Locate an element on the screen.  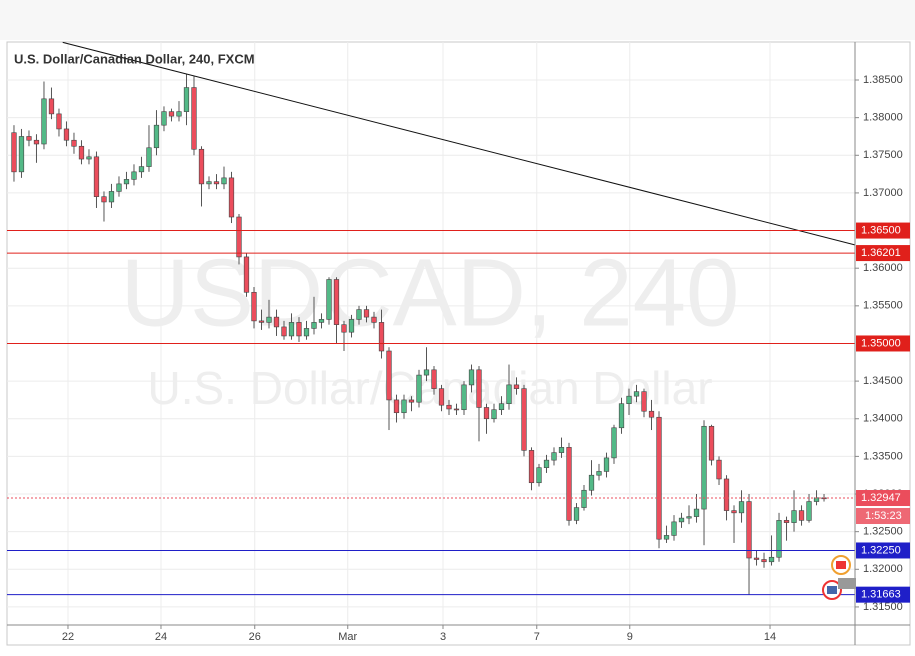
watermark: USDCAD, 240 is located at coordinates (430, 292).